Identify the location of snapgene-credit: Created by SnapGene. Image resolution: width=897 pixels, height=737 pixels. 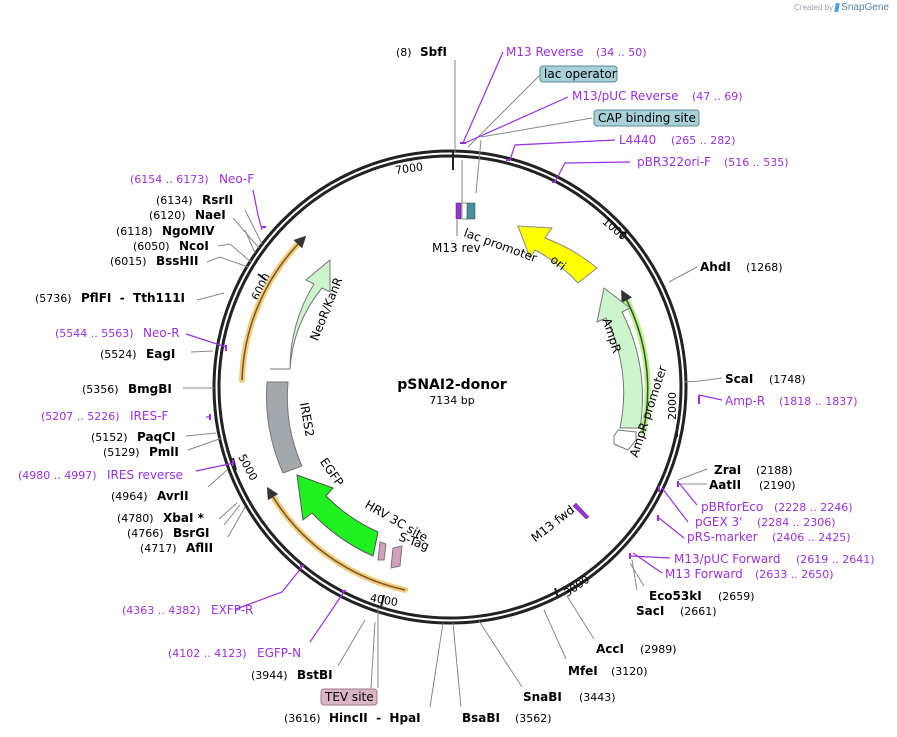
(841, 7).